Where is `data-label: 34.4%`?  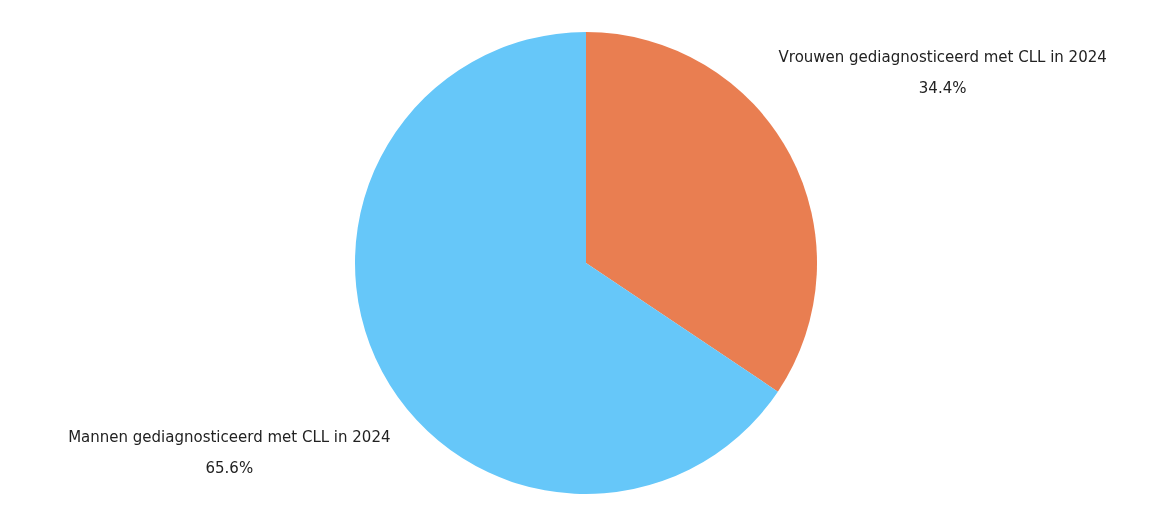
data-label: 34.4% is located at coordinates (942, 87).